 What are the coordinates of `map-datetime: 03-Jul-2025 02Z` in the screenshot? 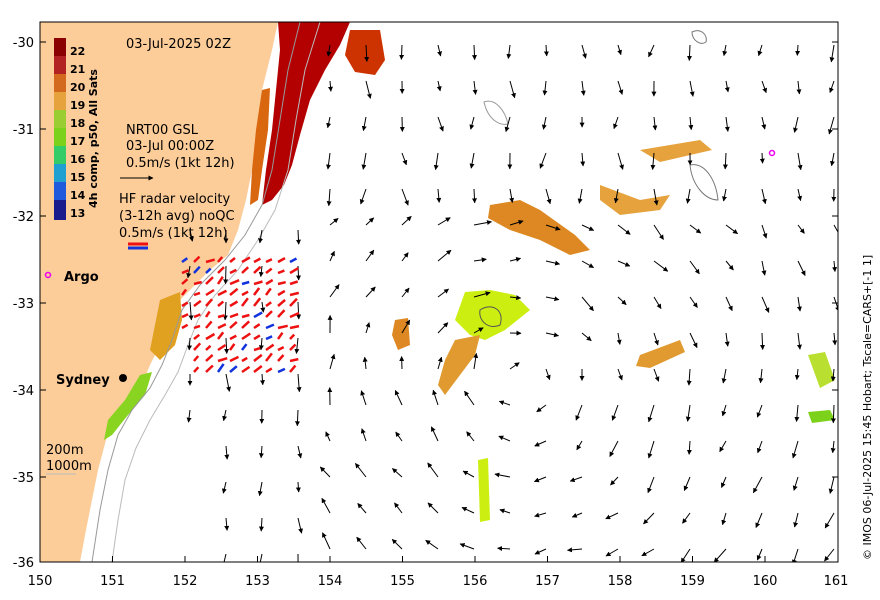 It's located at (178, 44).